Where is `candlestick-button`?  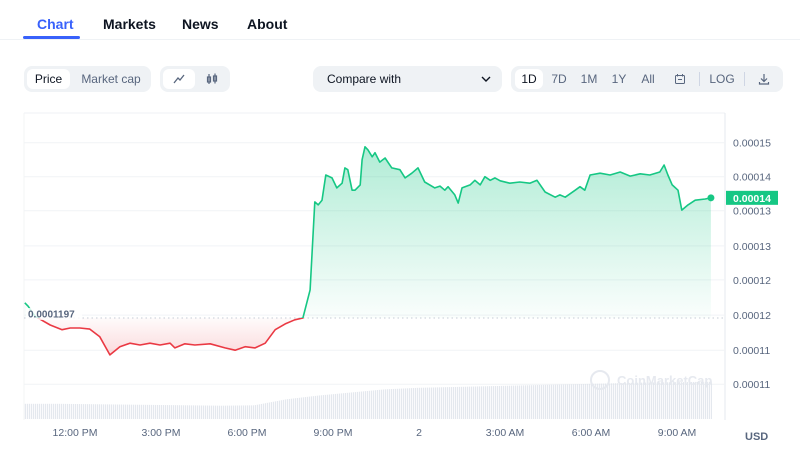
candlestick-button is located at coordinates (212, 79).